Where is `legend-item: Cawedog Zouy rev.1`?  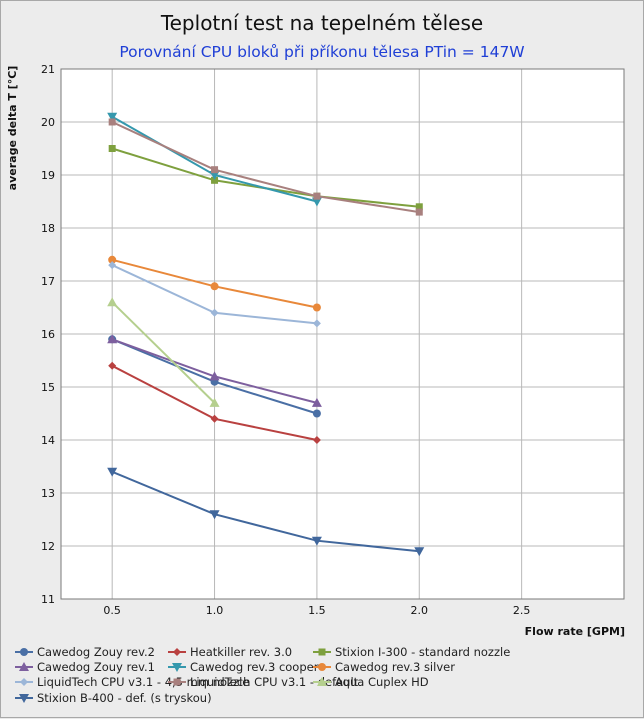 legend-item: Cawedog Zouy rev.1 is located at coordinates (85, 667).